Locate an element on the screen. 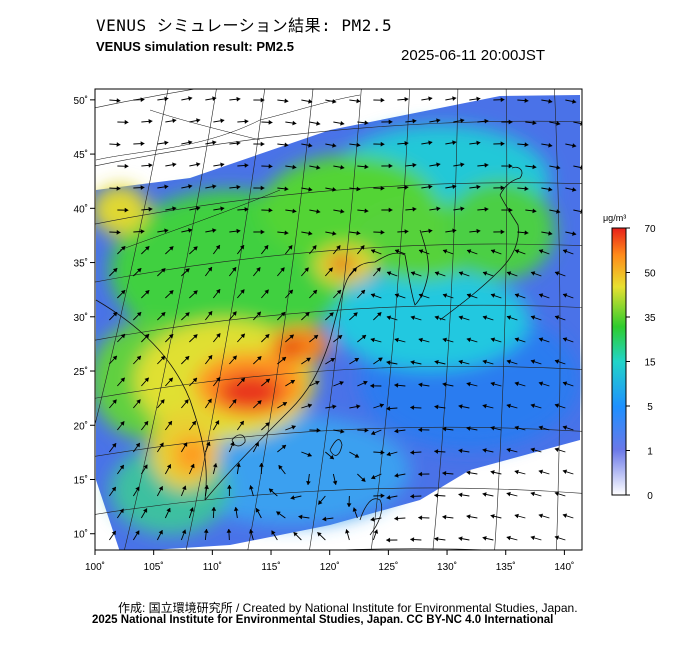 The width and height of the screenshot is (700, 649). lon-tick-label: 105˚ is located at coordinates (154, 567).